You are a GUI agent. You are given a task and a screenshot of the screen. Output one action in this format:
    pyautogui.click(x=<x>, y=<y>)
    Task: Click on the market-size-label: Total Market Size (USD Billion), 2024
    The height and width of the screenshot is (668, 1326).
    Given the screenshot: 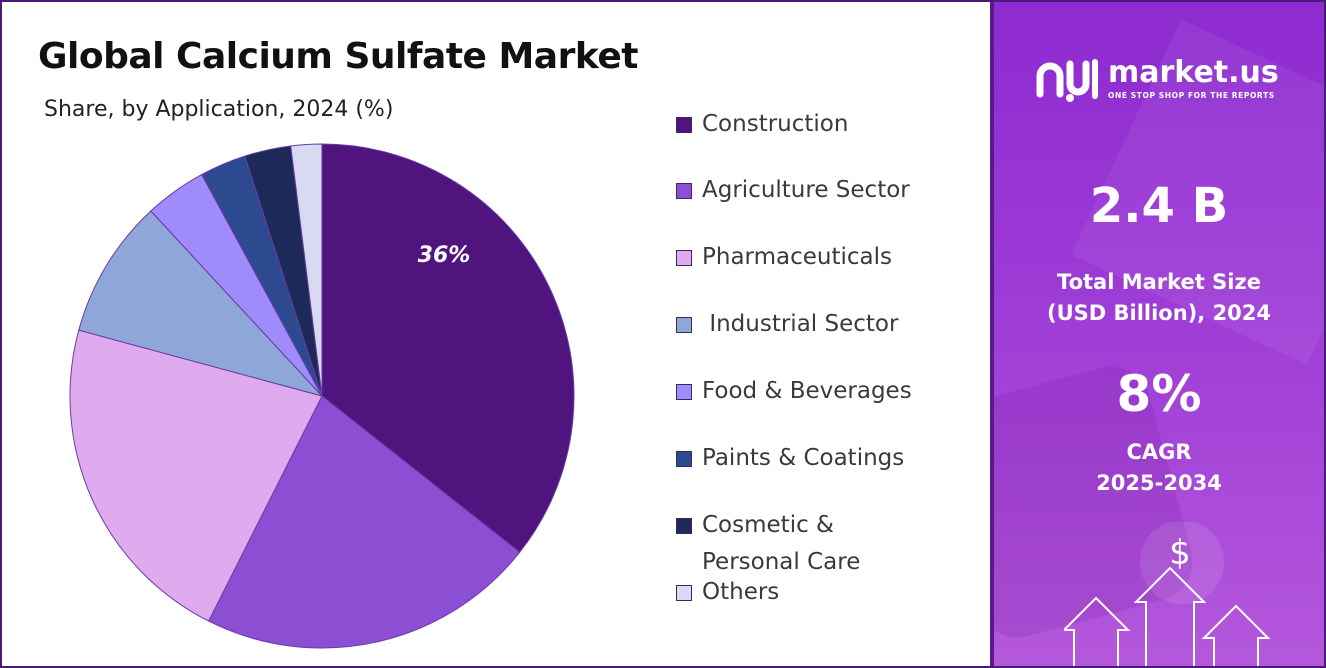 What is the action you would take?
    pyautogui.click(x=1159, y=298)
    